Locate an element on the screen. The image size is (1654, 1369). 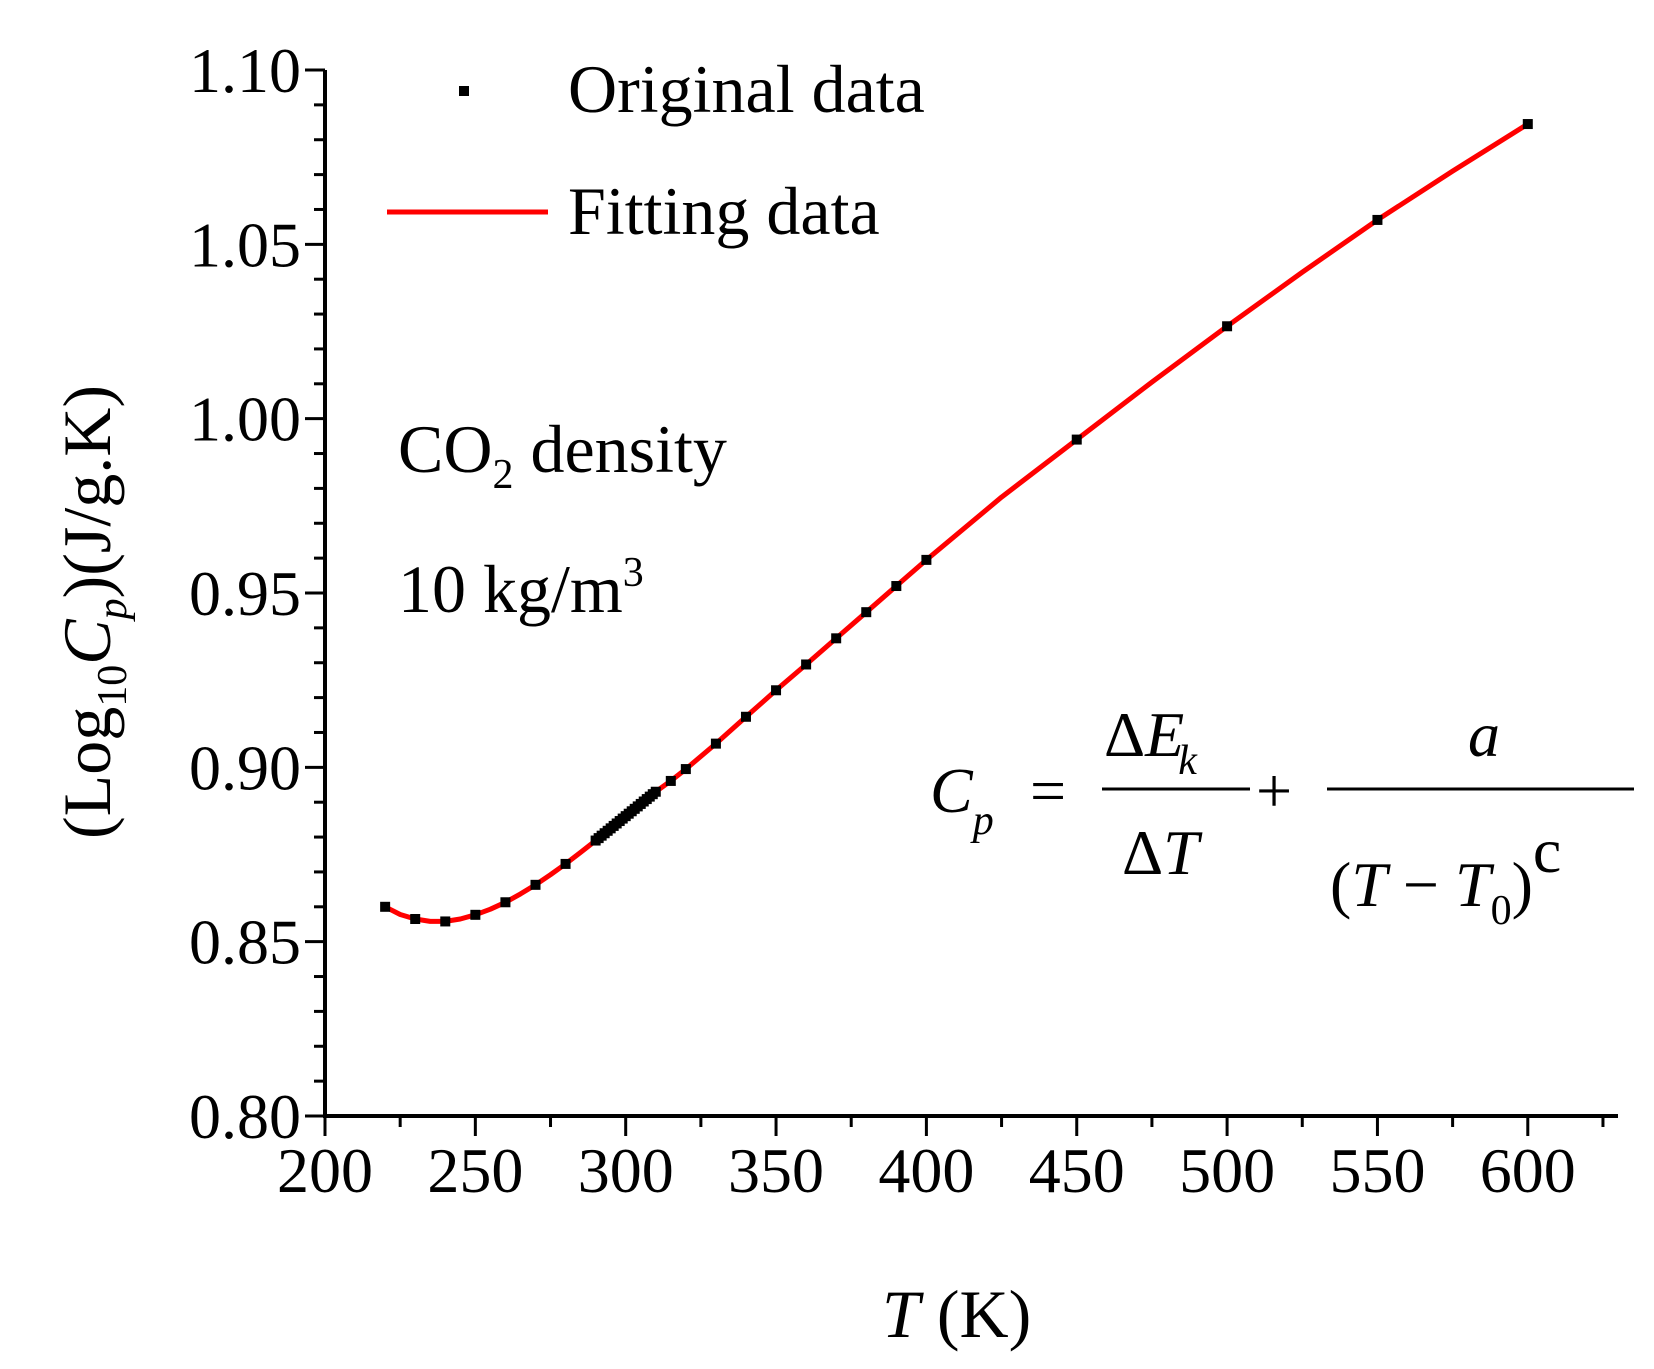
y-tick-label: 0.80 is located at coordinates (245, 1116).